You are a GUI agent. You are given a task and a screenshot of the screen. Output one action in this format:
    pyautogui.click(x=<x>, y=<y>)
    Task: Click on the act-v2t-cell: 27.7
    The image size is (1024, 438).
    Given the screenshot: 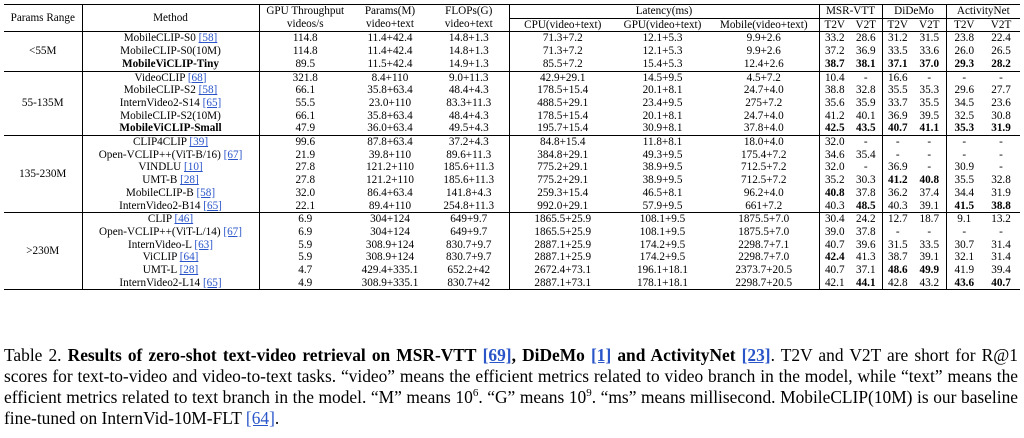 What is the action you would take?
    pyautogui.click(x=1001, y=90)
    